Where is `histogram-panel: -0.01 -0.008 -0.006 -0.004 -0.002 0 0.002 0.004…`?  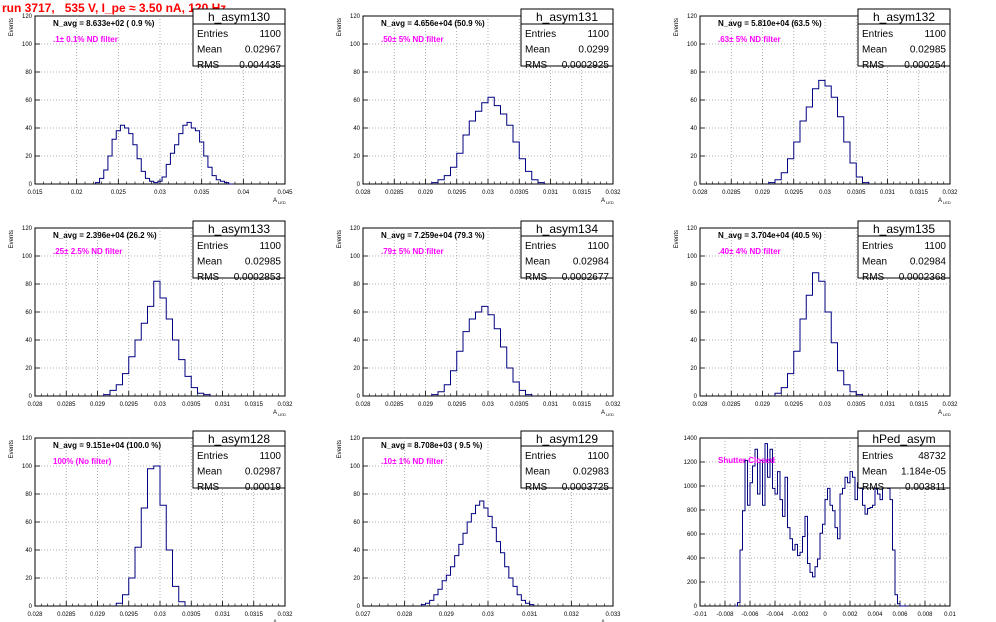 histogram-panel: -0.01 -0.008 -0.006 -0.004 -0.002 0 0.002 0.004… is located at coordinates (820, 524).